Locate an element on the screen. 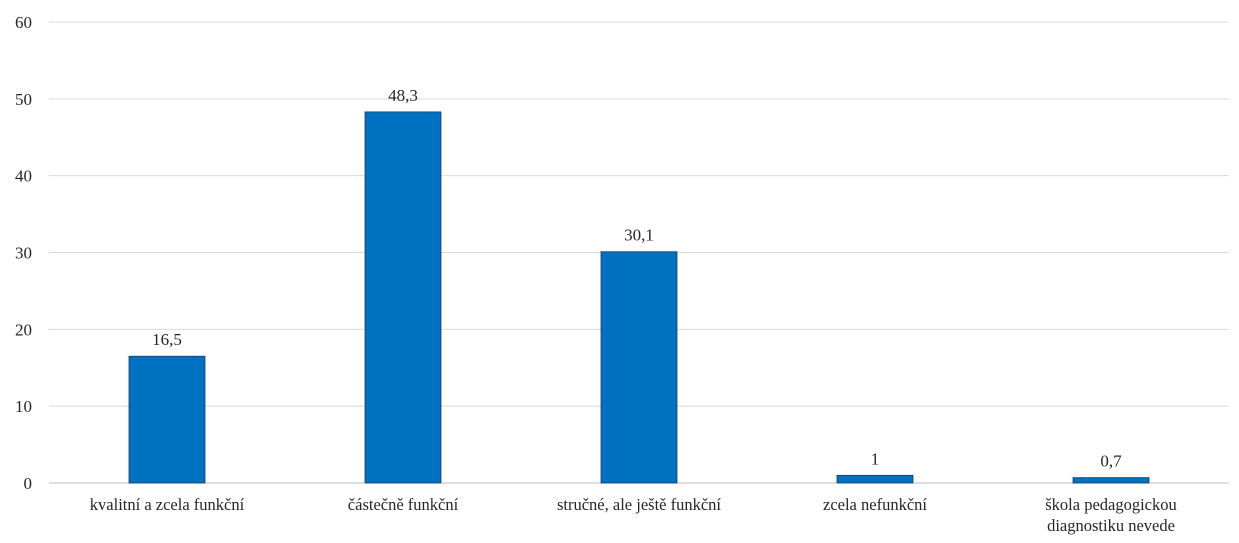 This screenshot has width=1239, height=543. category-label-line: zcela nefunkční is located at coordinates (875, 504).